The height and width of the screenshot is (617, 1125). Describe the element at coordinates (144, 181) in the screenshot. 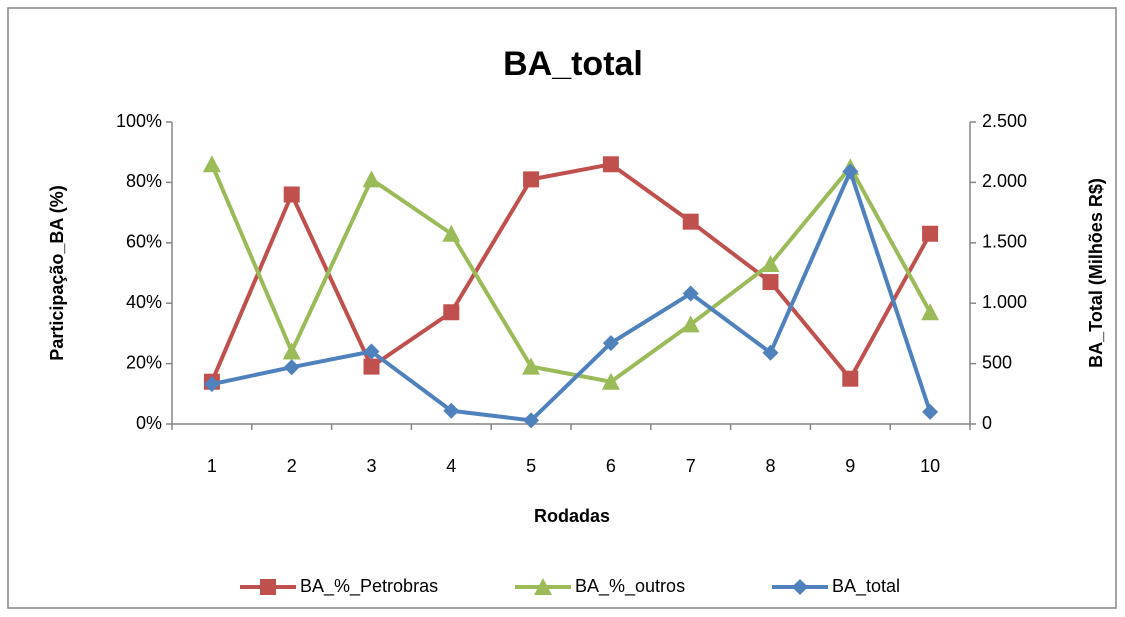

I see `y-tick-label: 80%` at that location.